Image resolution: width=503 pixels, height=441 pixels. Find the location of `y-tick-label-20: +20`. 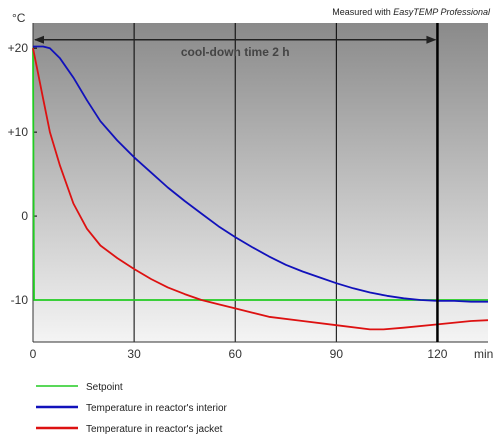

y-tick-label-20: +20 is located at coordinates (18, 48).